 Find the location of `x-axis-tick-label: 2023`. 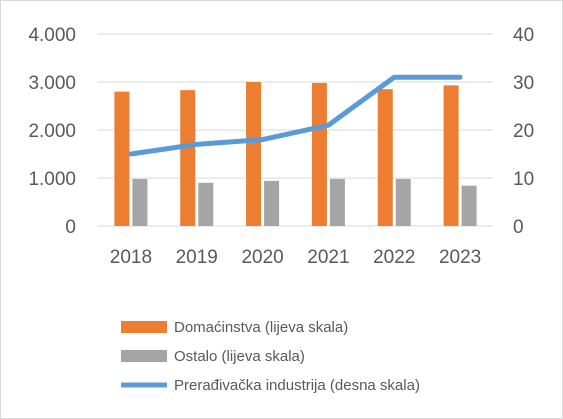

x-axis-tick-label: 2023 is located at coordinates (460, 257).